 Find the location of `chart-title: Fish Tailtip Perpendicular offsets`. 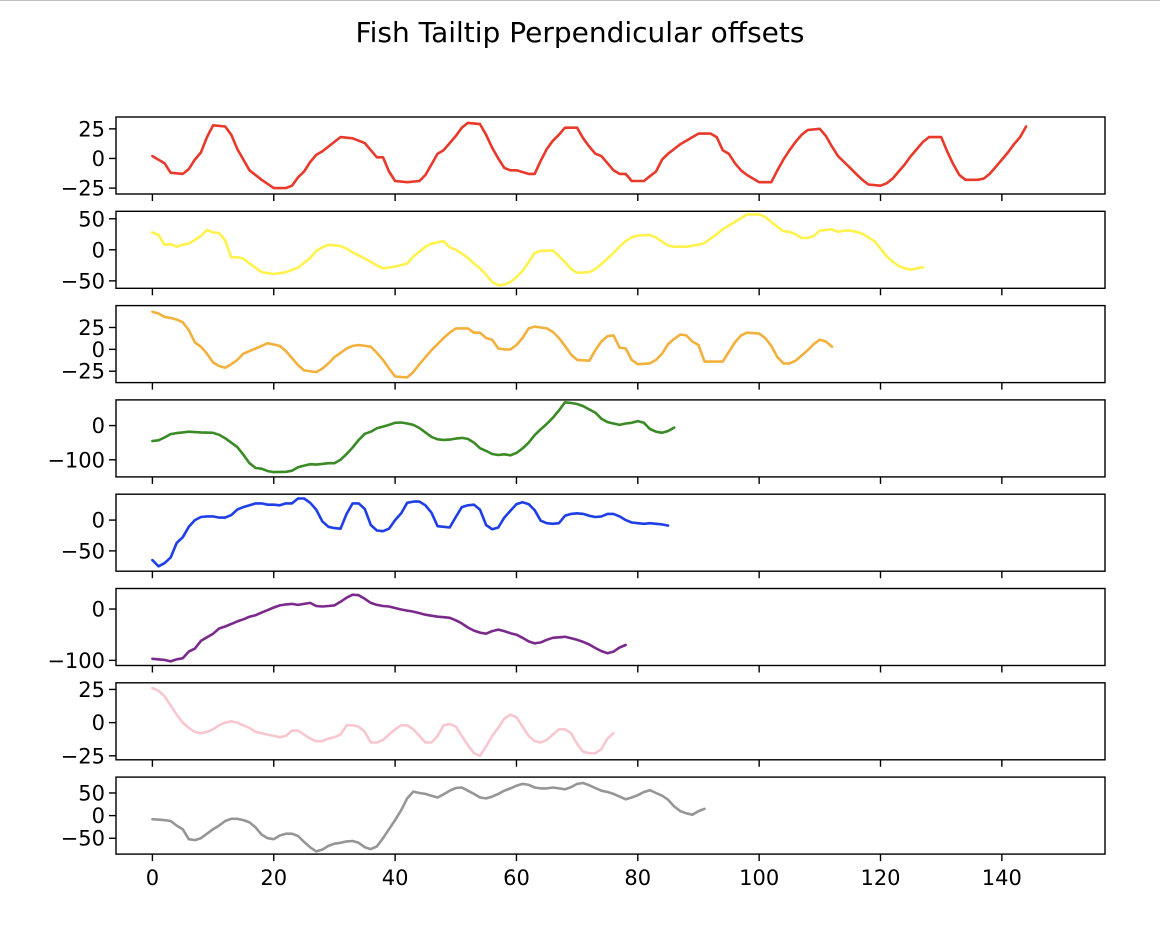

chart-title: Fish Tailtip Perpendicular offsets is located at coordinates (580, 32).